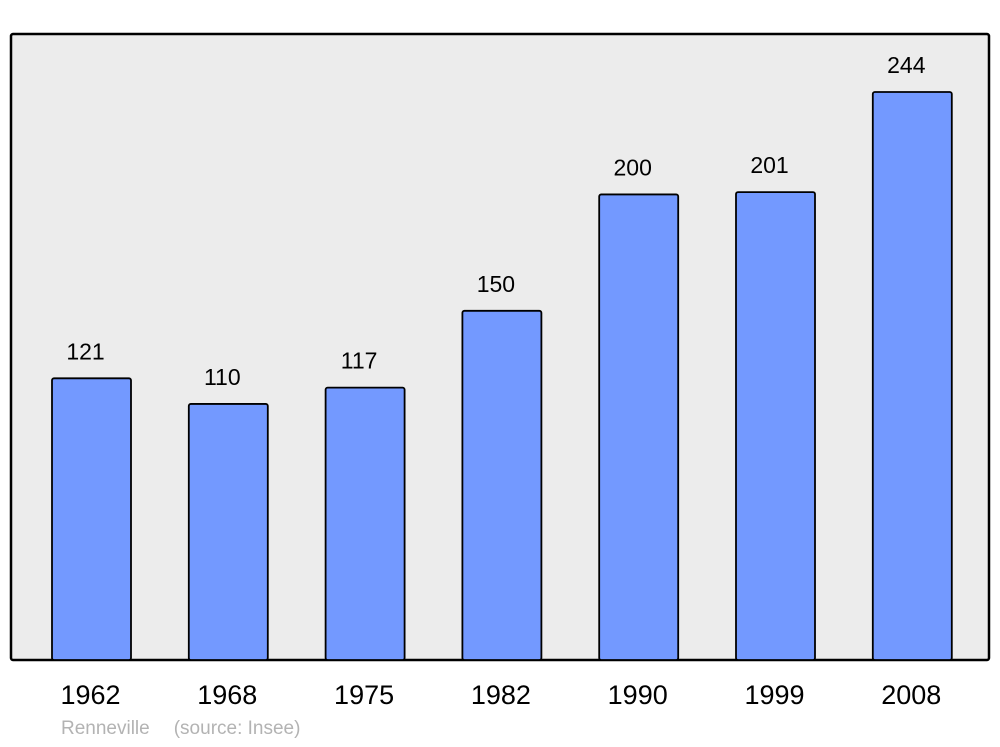 This screenshot has width=1000, height=747. What do you see at coordinates (775, 426) in the screenshot?
I see `bar-1999` at bounding box center [775, 426].